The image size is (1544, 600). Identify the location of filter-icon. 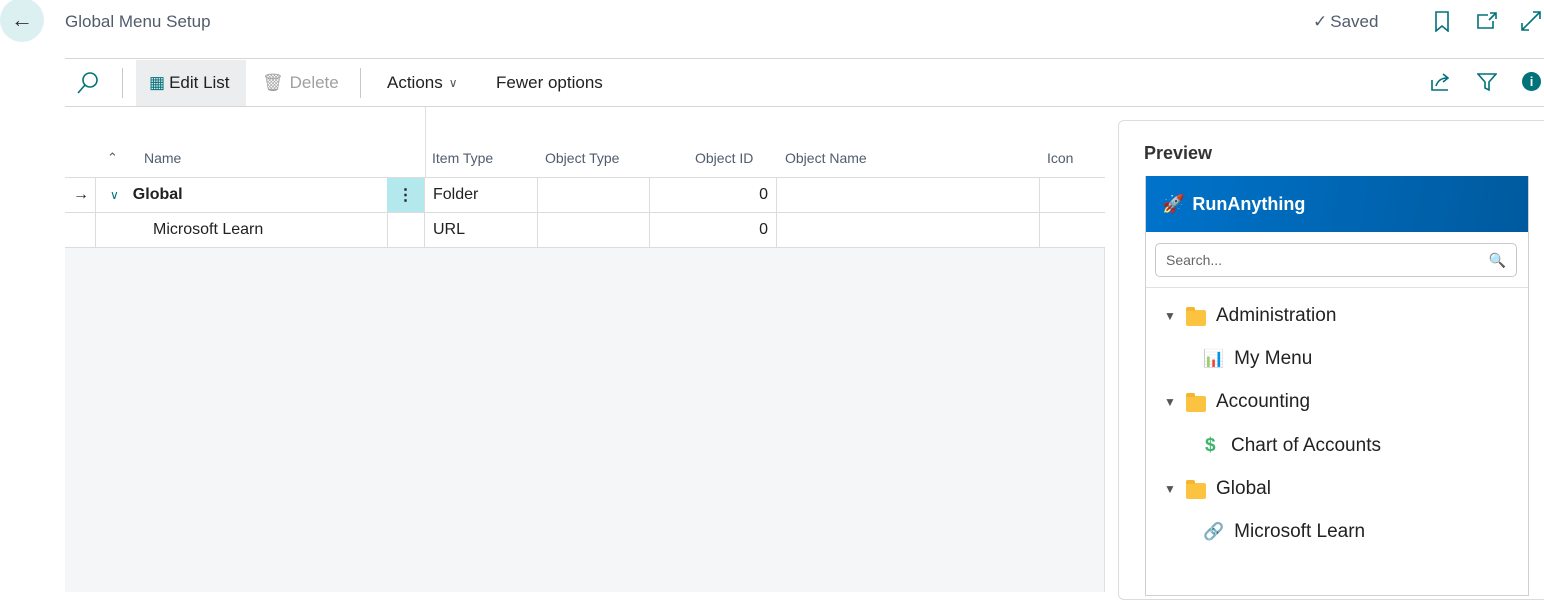
(1487, 82).